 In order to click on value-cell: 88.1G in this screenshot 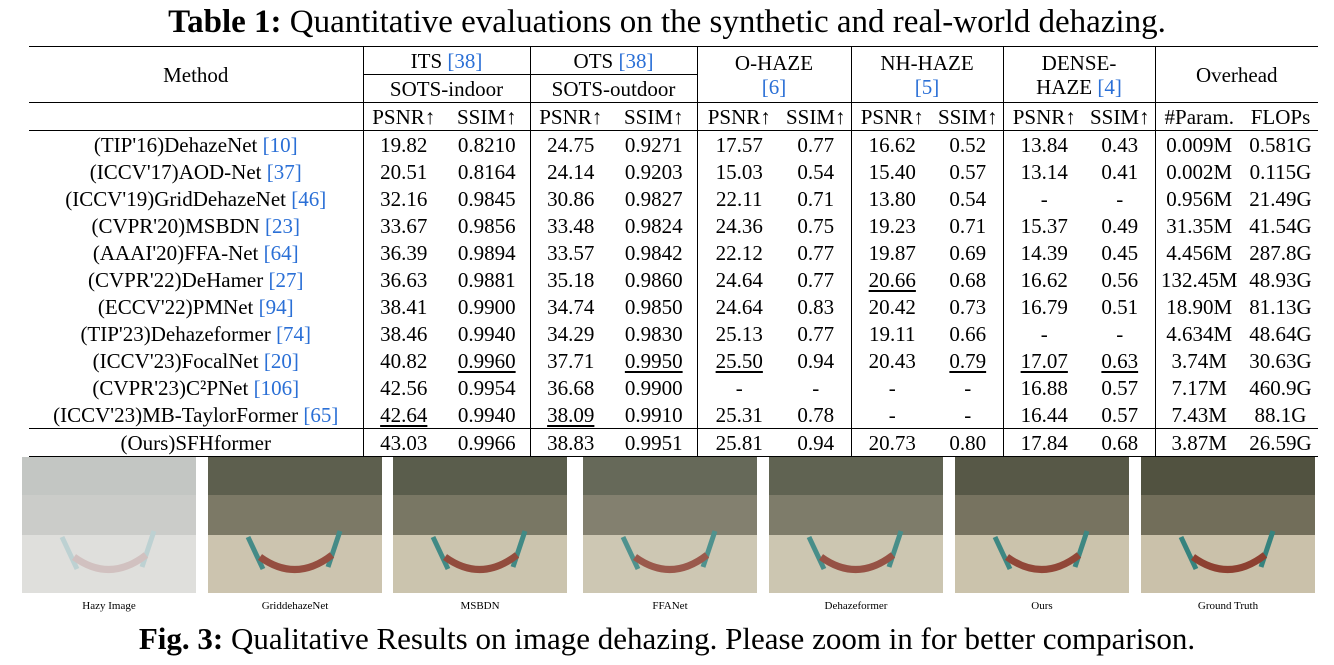, I will do `click(1280, 414)`.